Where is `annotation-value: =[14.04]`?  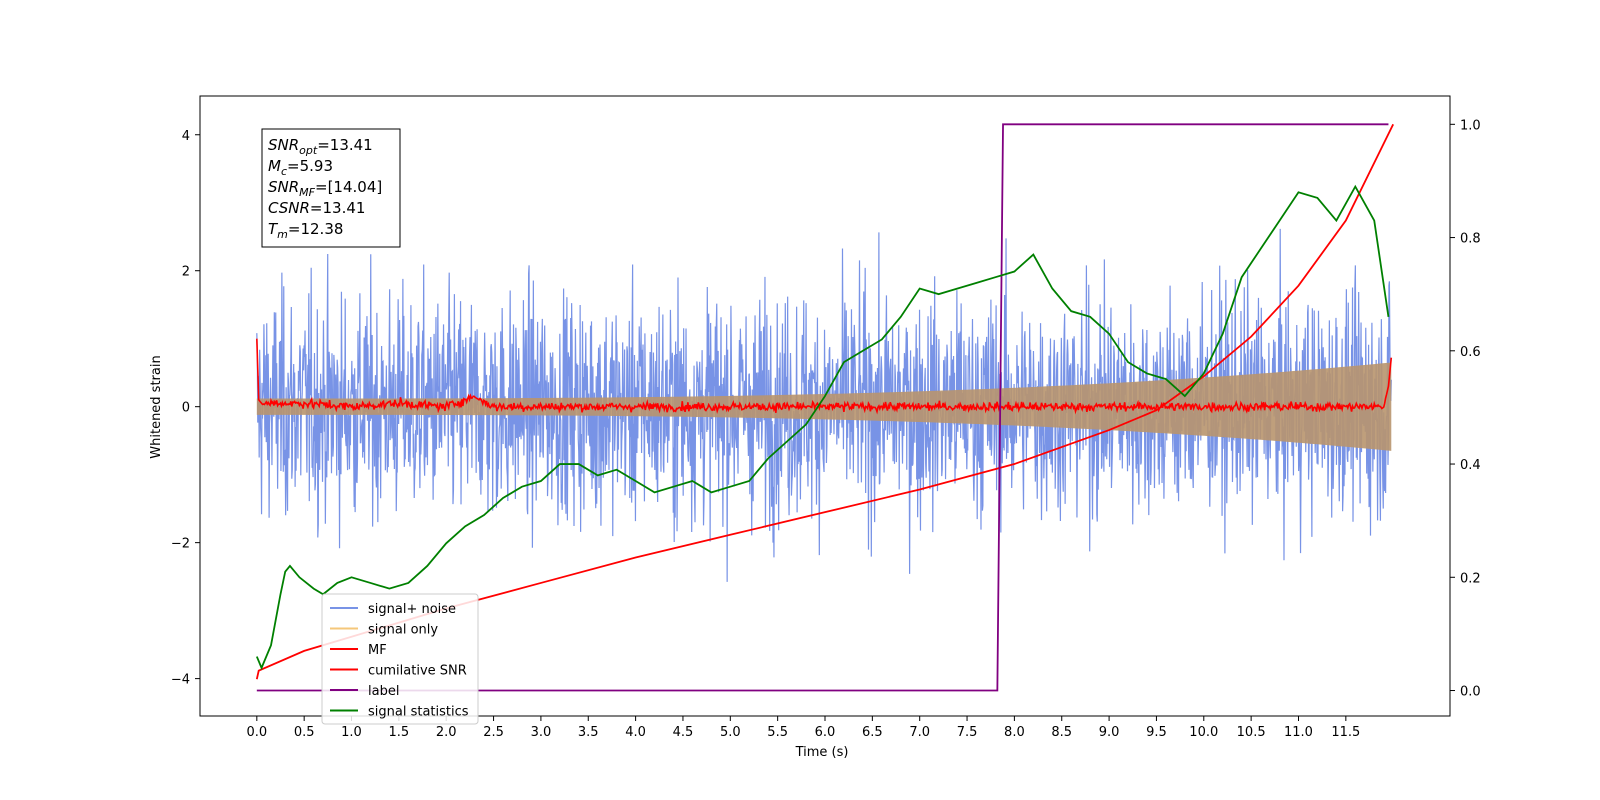
annotation-value: =[14.04] is located at coordinates (348, 187).